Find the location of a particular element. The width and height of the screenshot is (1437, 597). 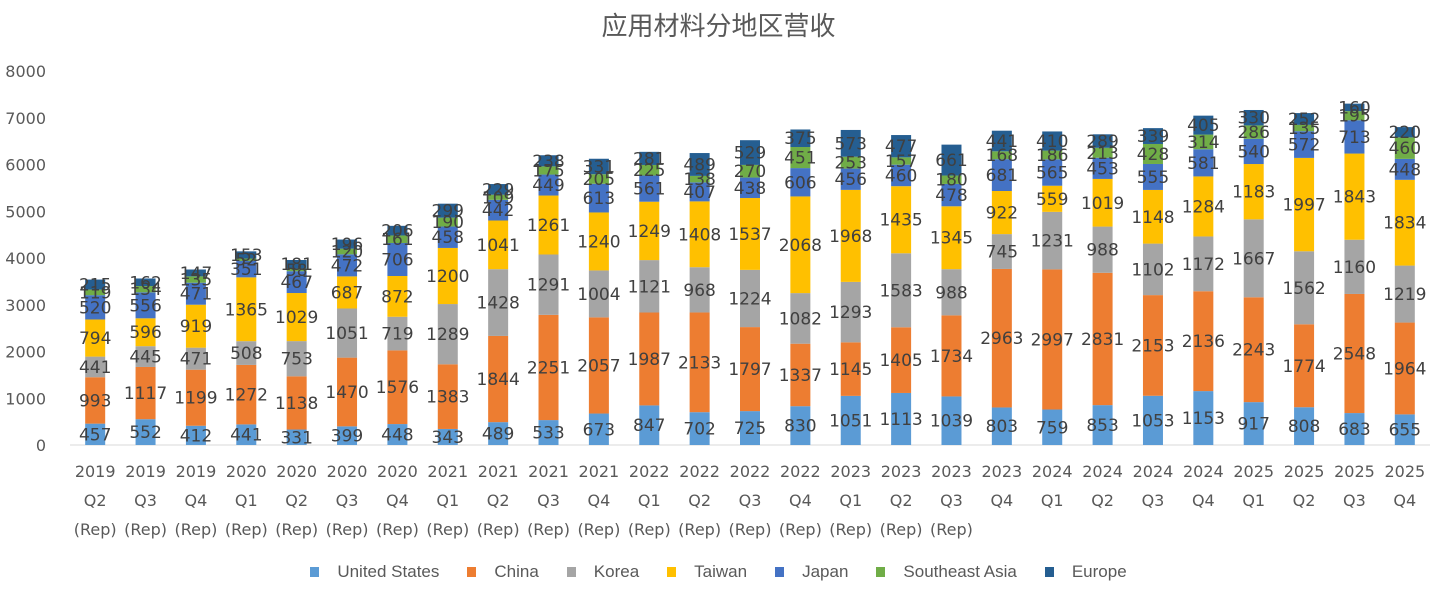

legend-item-korea: Korea is located at coordinates (602, 572).